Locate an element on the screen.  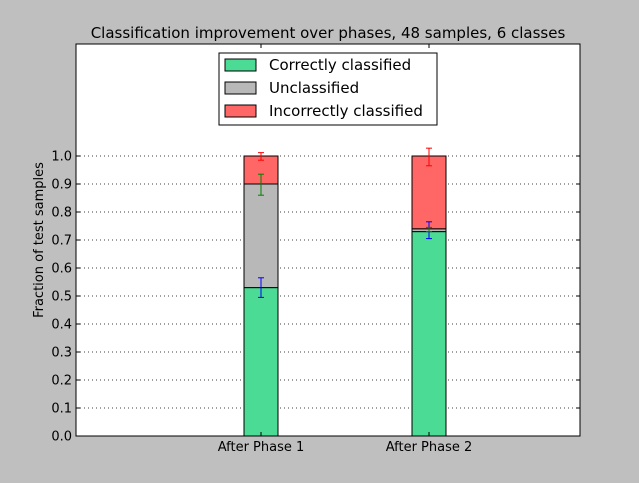
y-axis-label: Fraction of test samples is located at coordinates (39, 240).